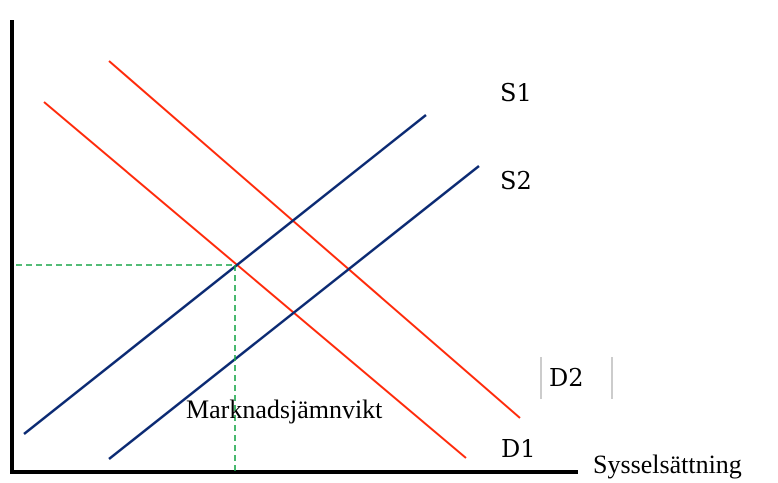 Image resolution: width=778 pixels, height=483 pixels. Describe the element at coordinates (566, 378) in the screenshot. I see `label-d2: D2` at that location.